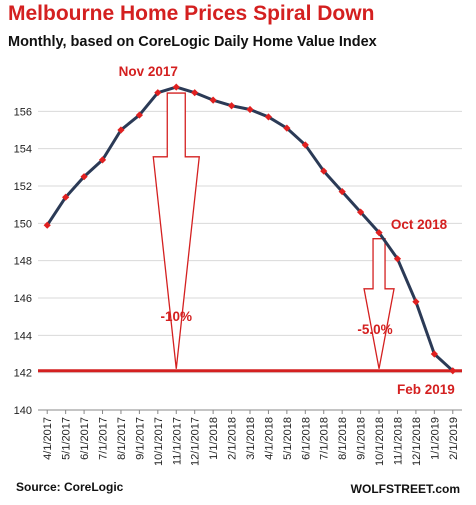 This screenshot has width=476, height=505. What do you see at coordinates (269, 438) in the screenshot?
I see `x-tick-label: 4/1/2018` at bounding box center [269, 438].